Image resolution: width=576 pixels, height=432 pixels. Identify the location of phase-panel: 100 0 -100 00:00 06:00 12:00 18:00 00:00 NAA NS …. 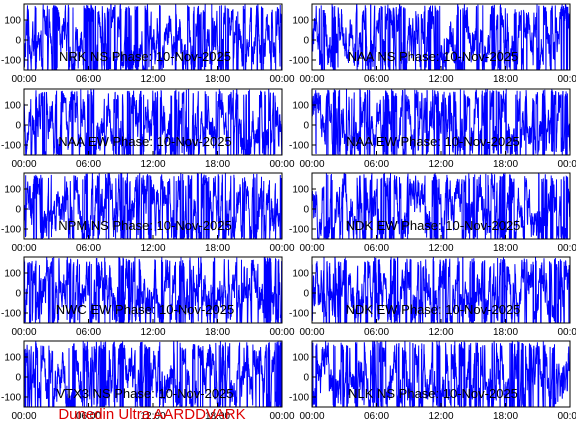
(432, 44).